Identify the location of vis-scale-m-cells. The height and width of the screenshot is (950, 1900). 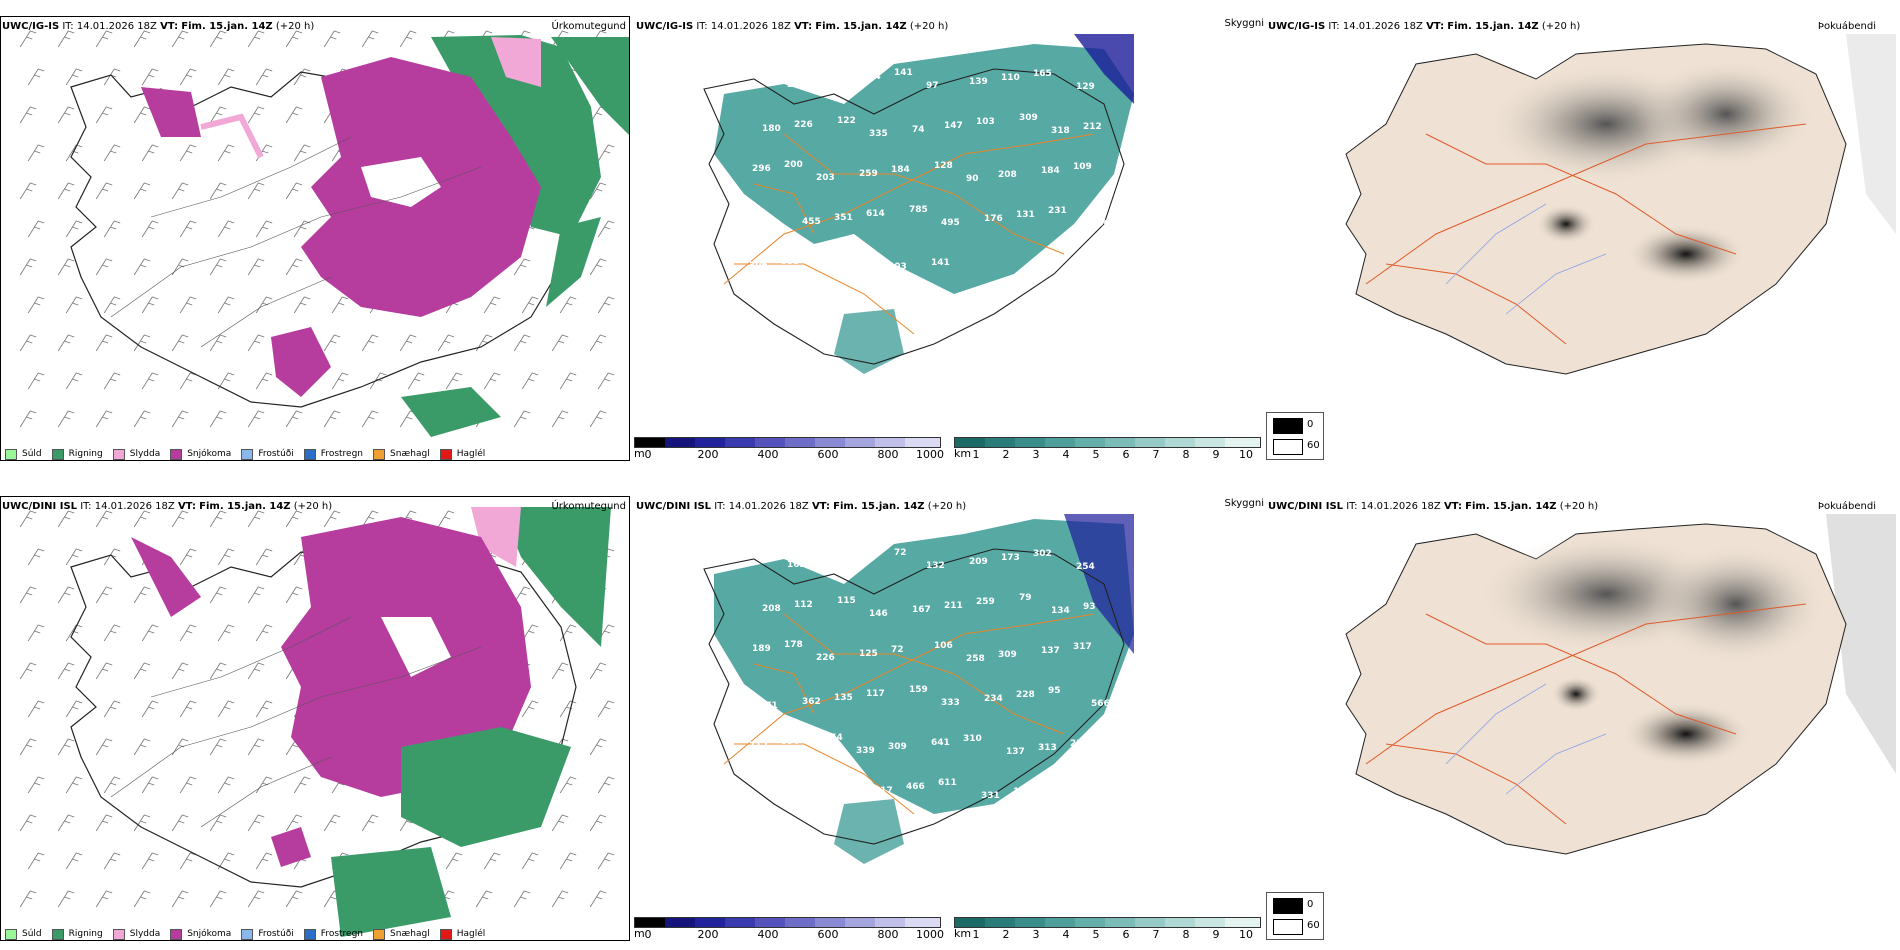
(787, 922).